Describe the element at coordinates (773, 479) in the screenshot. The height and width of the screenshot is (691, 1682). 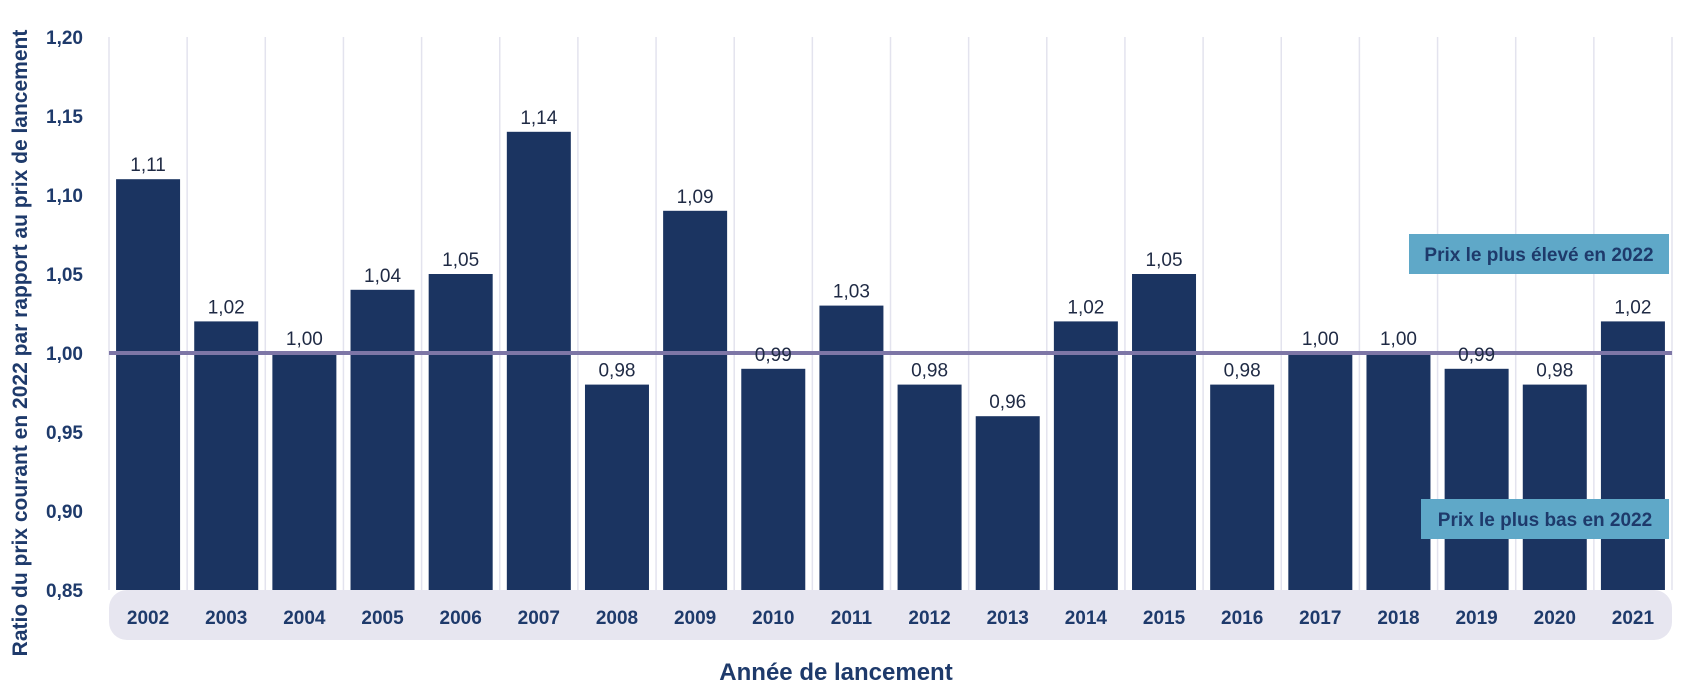
I see `bar-2010` at that location.